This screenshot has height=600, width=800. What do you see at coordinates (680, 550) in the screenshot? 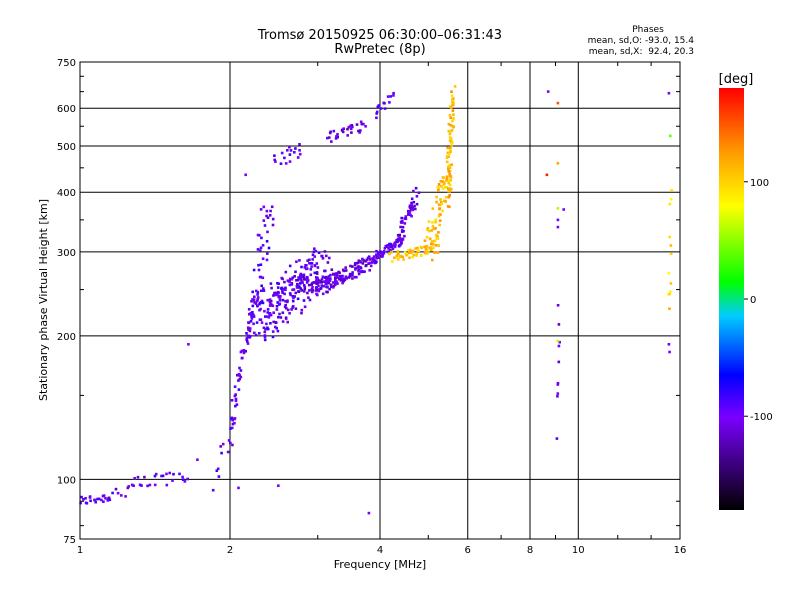
I see `x-tick-label: 16` at bounding box center [680, 550].